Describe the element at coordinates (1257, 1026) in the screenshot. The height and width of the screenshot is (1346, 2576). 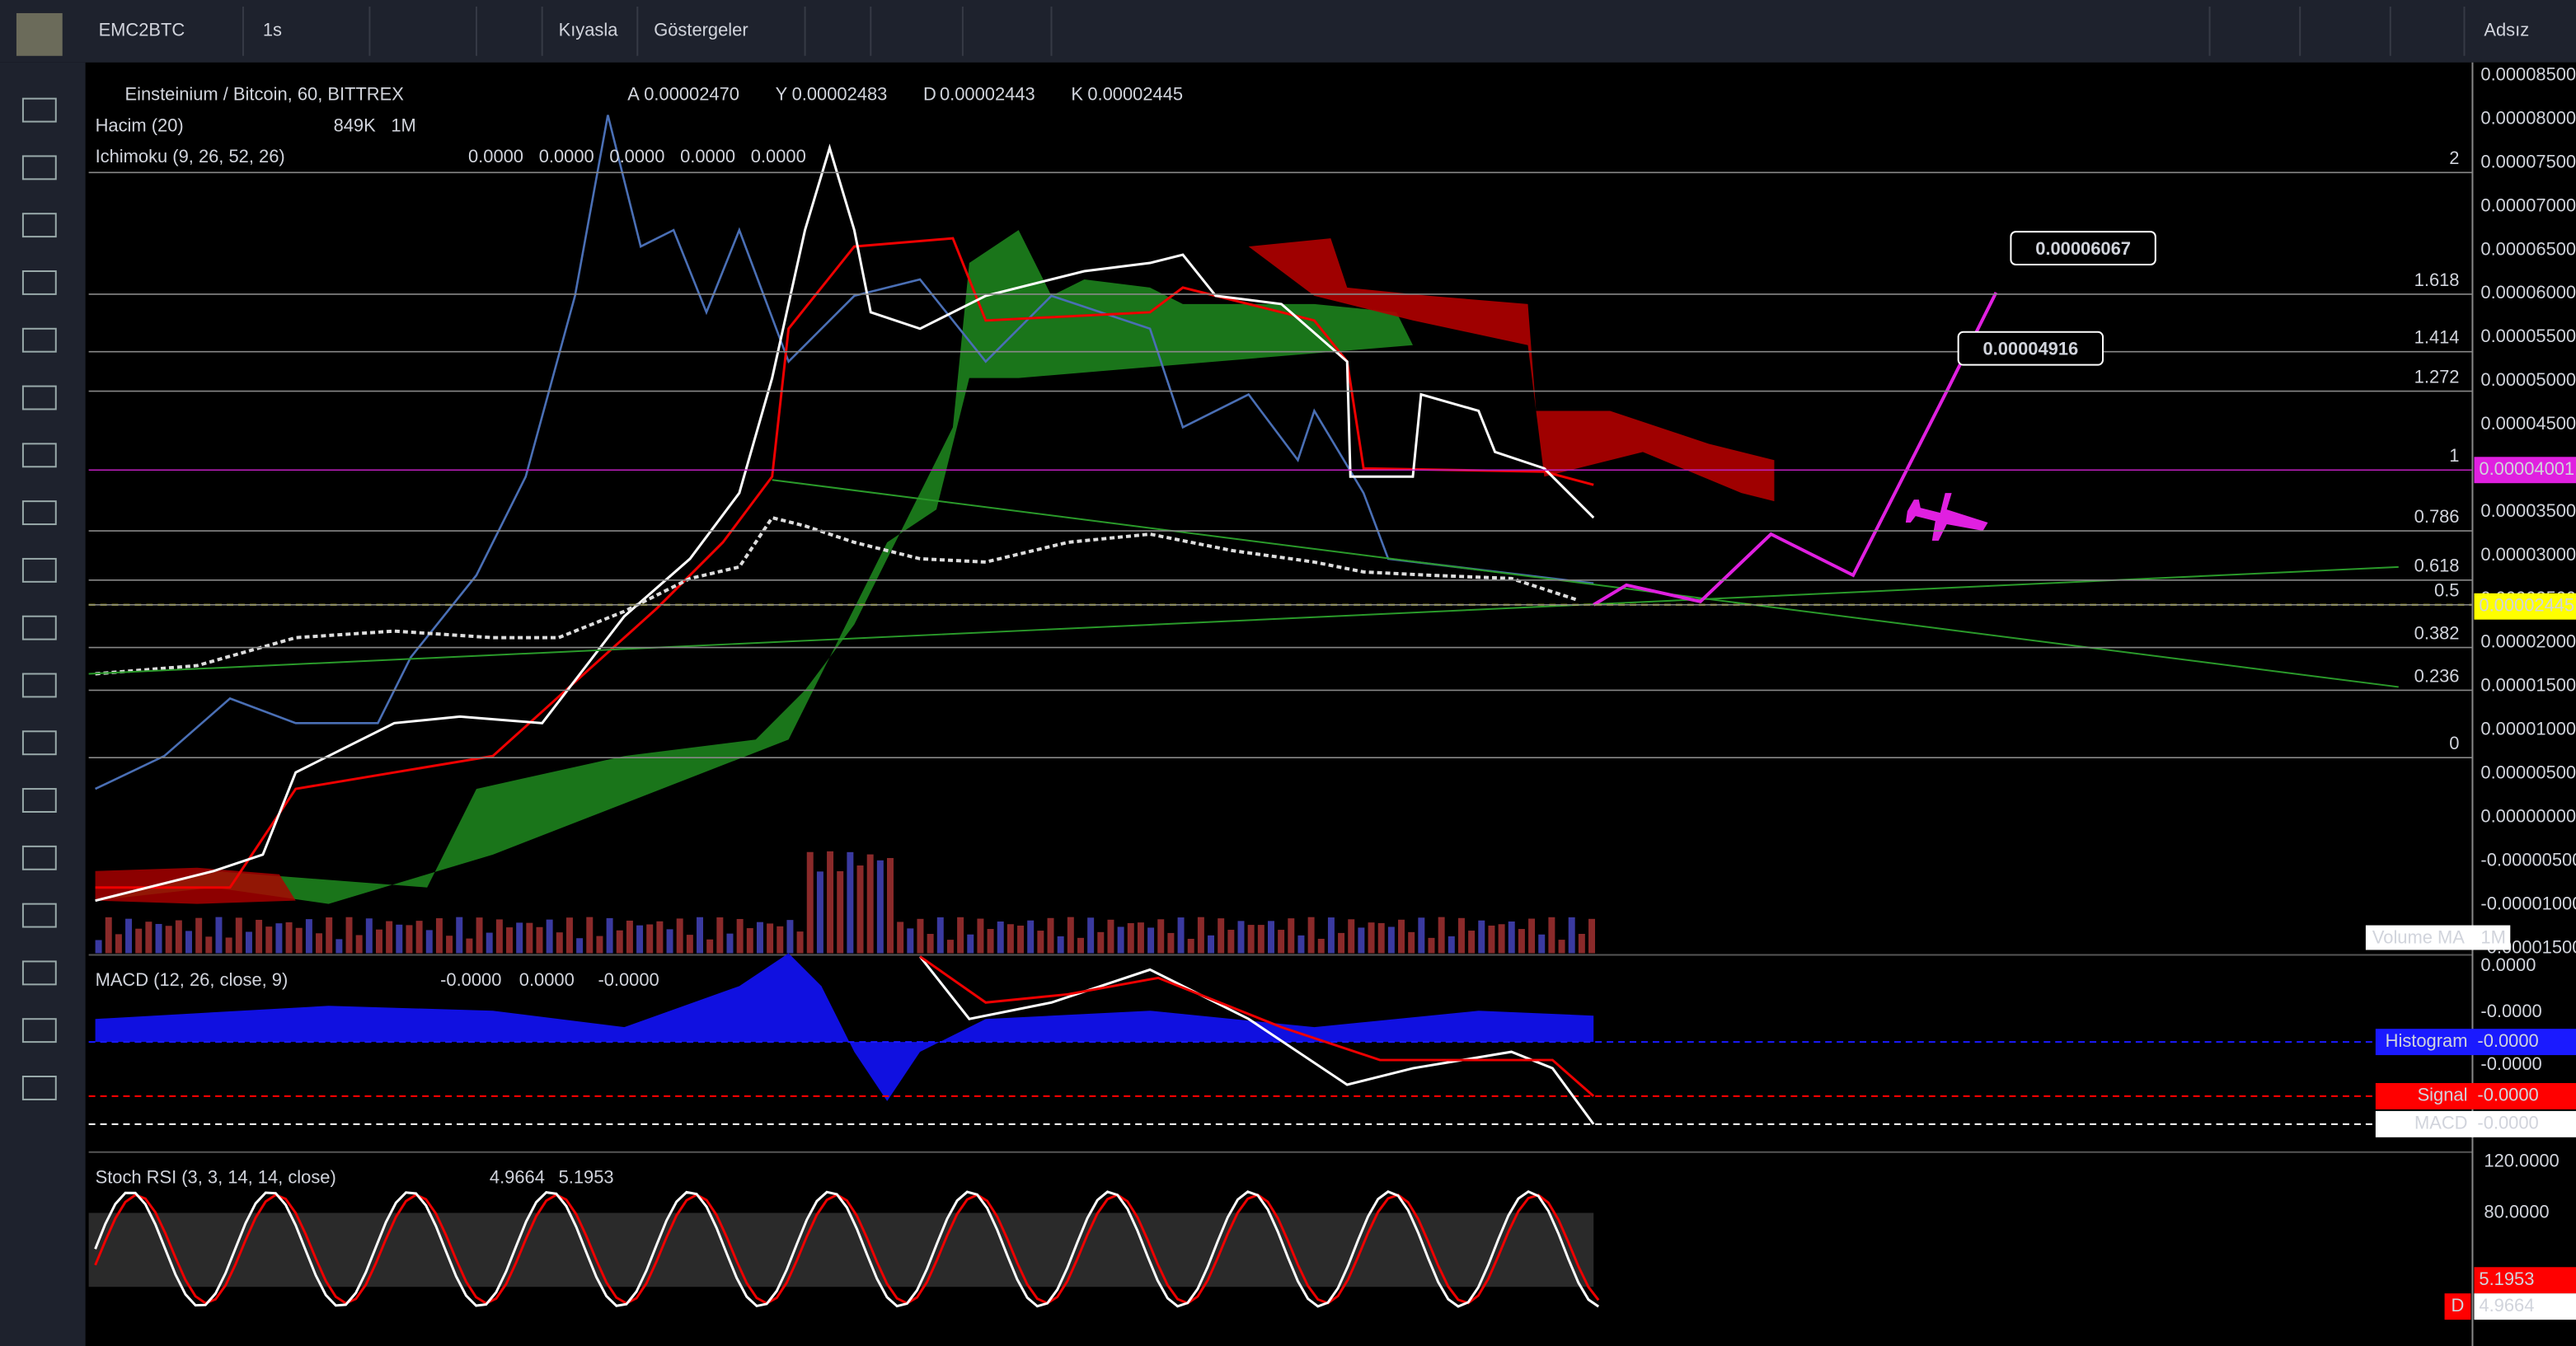
I see `signal-curve` at that location.